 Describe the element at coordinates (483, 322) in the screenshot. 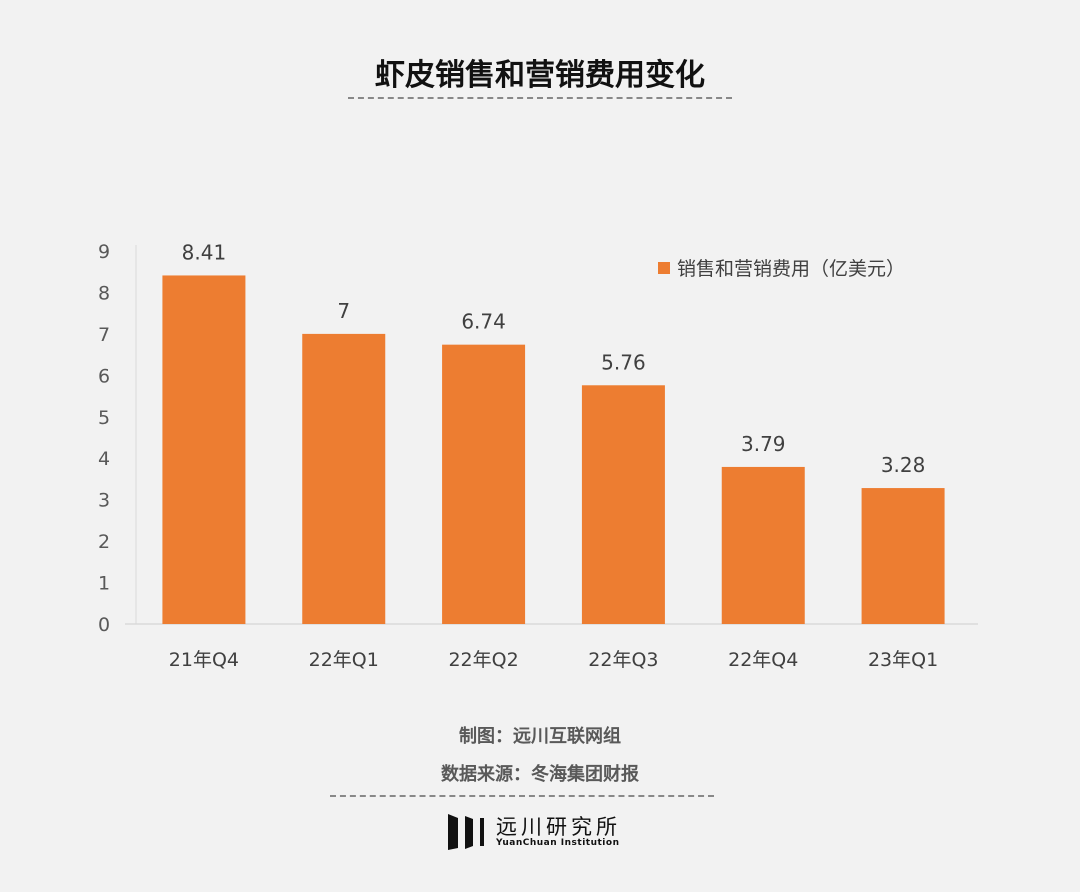

I see `data-label: 6.74` at that location.